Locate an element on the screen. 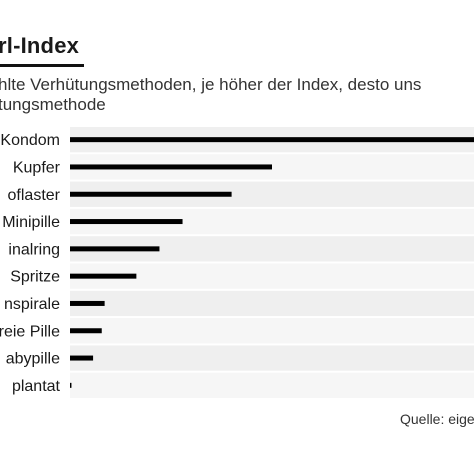 This screenshot has width=474, height=463. subtitle-line-2: tungsmethode is located at coordinates (53, 104).